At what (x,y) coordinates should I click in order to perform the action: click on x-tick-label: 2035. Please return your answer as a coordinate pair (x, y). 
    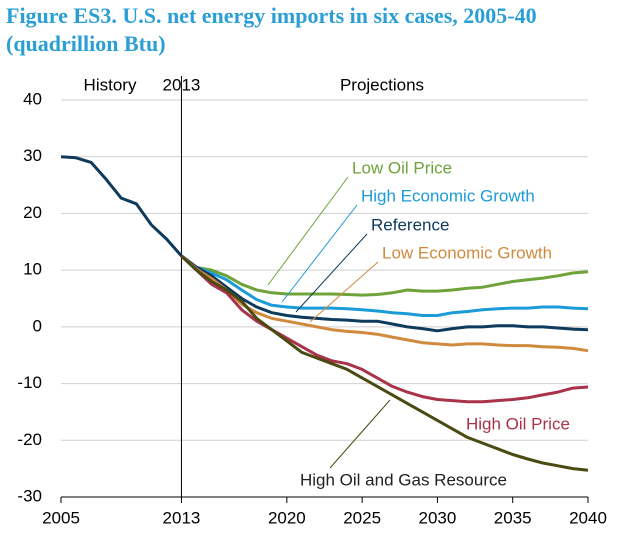
    Looking at the image, I should click on (513, 517).